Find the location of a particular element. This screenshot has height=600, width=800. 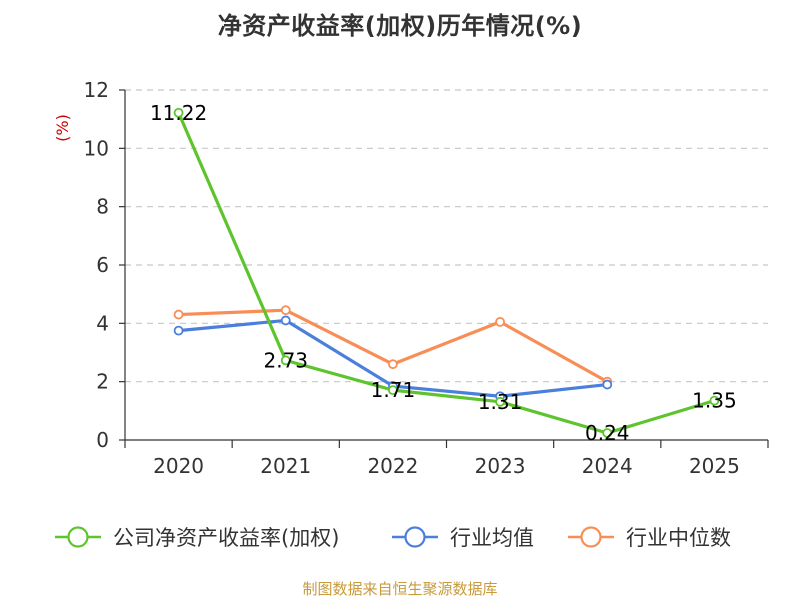

legend: 公司净资产收益率(加权) 行业均值 行业中位数 is located at coordinates (393, 538).